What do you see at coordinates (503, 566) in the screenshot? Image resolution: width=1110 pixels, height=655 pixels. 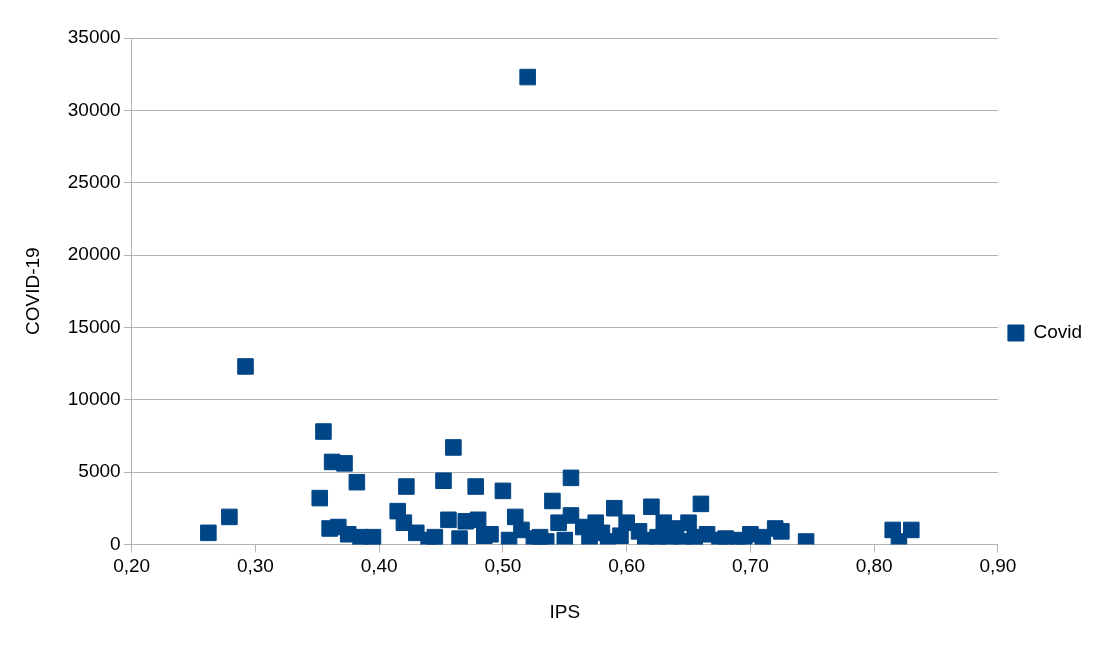 I see `x-tick-label: 0,50` at bounding box center [503, 566].